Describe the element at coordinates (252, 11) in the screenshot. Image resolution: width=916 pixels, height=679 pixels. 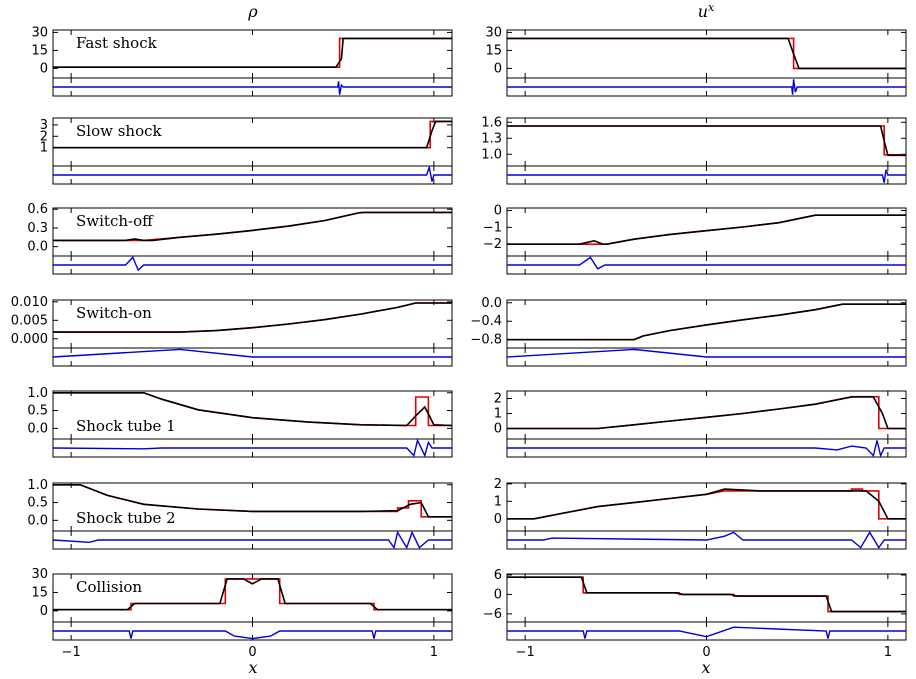
I see `column-title-rho: ρ` at that location.